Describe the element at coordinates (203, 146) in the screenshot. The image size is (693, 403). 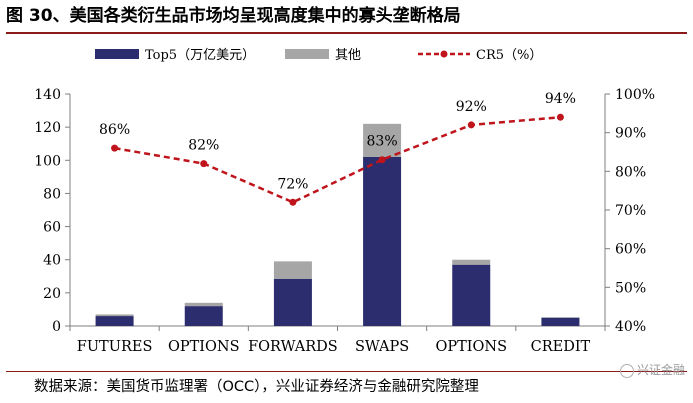
I see `cr5-data-label: 82%` at that location.